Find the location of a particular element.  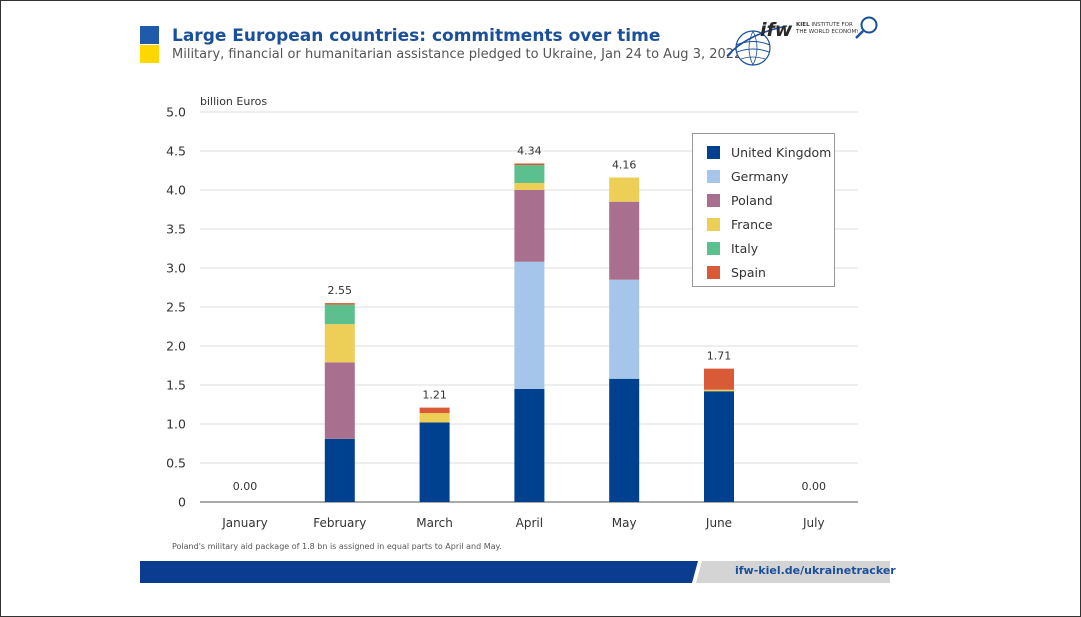

bar-segment-spain-april is located at coordinates (529, 164).